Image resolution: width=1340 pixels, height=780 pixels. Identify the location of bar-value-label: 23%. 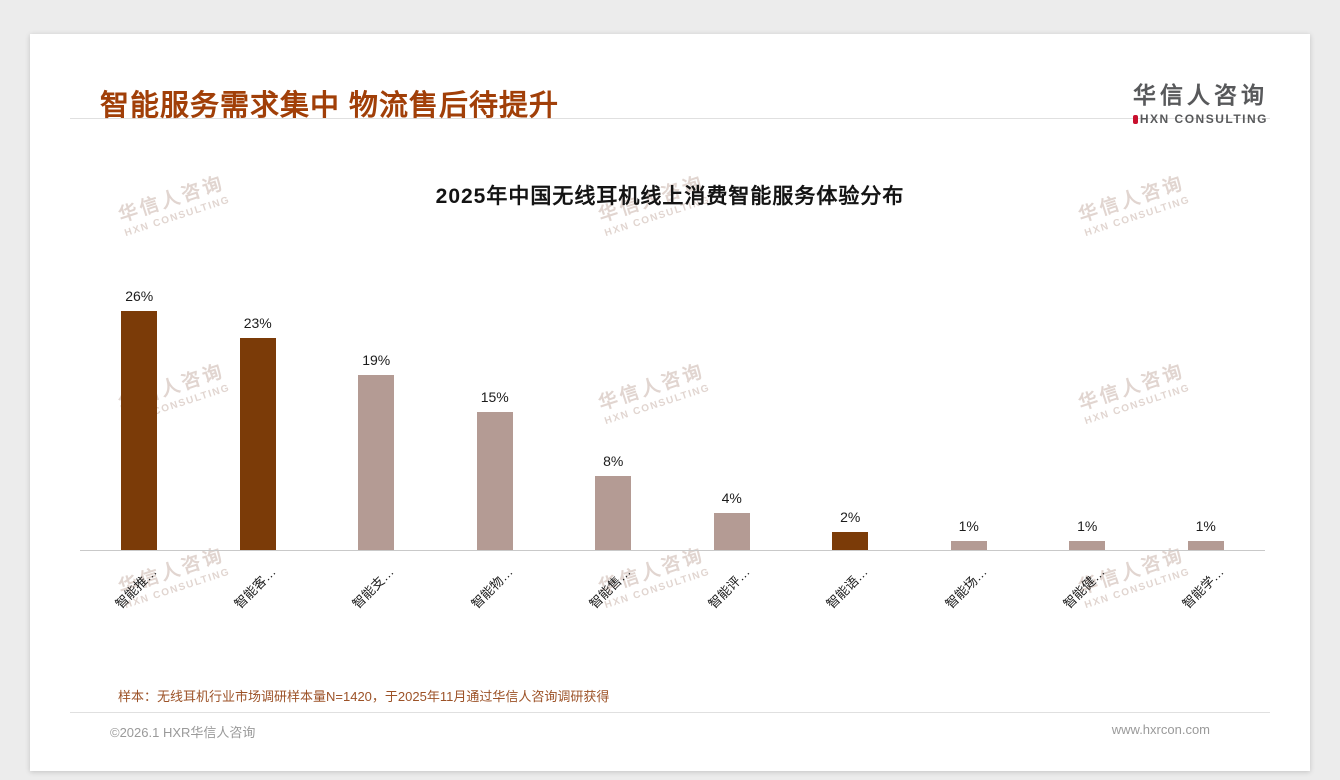
(257, 323).